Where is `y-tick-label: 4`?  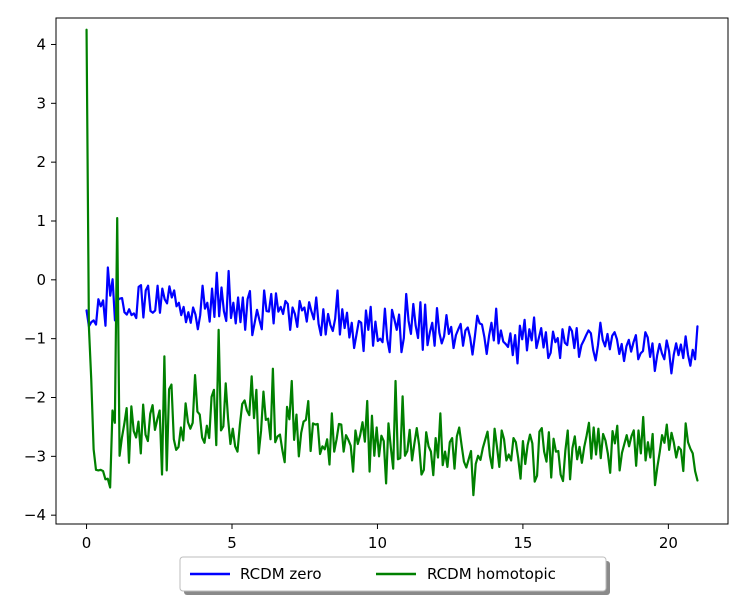 y-tick-label: 4 is located at coordinates (41, 44).